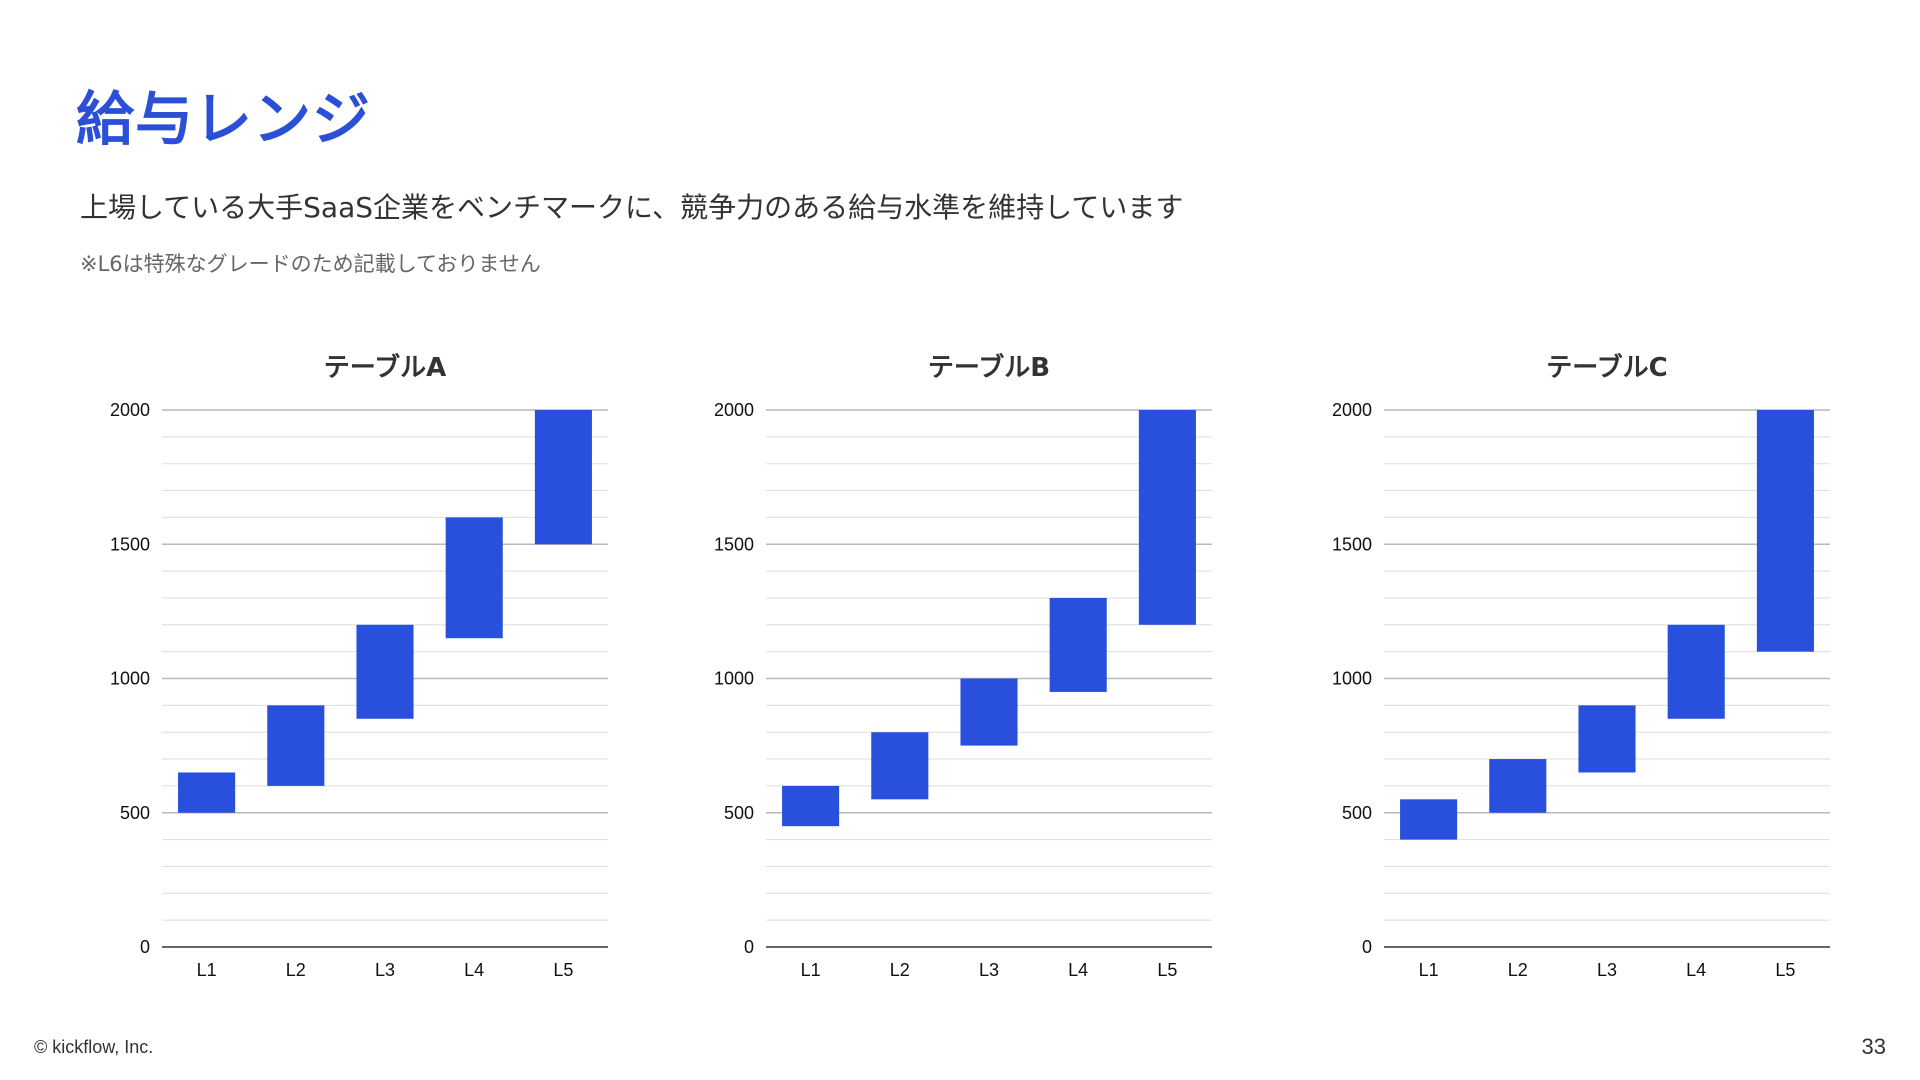  Describe the element at coordinates (385, 367) in the screenshot. I see `chart-title: テーブルA` at that location.